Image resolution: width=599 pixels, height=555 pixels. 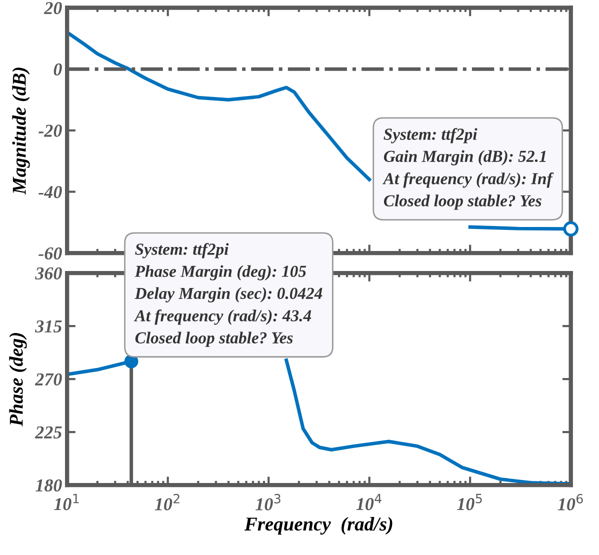 What do you see at coordinates (50, 130) in the screenshot?
I see `y-tick-label: -20` at bounding box center [50, 130].